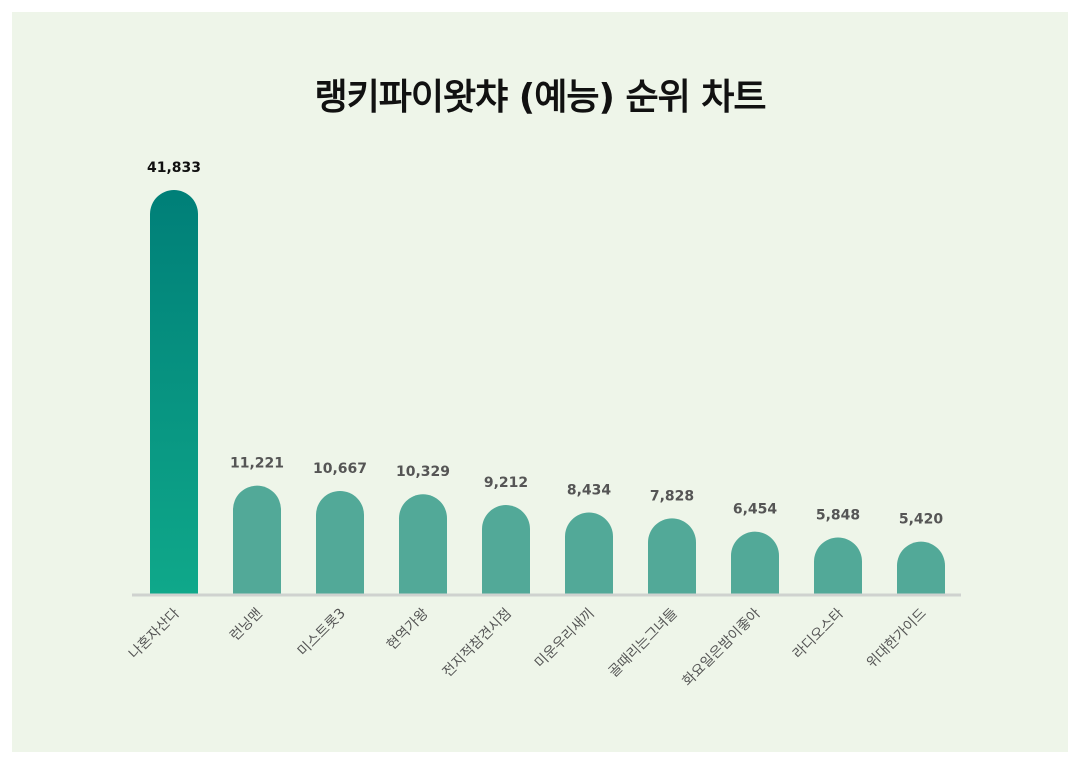 The height and width of the screenshot is (764, 1080). What do you see at coordinates (897, 638) in the screenshot?
I see `category-label-10: 위대한가이드` at bounding box center [897, 638].